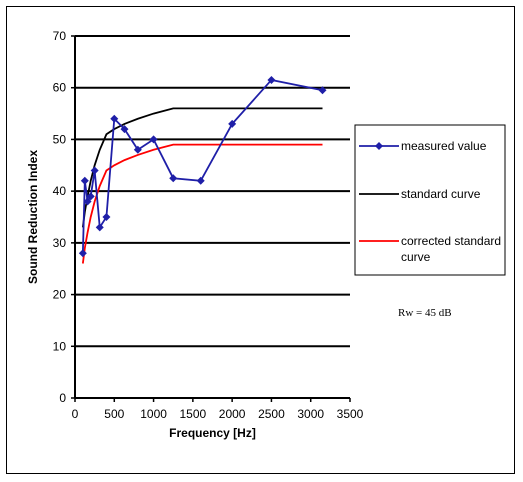 The height and width of the screenshot is (482, 523). What do you see at coordinates (153, 414) in the screenshot?
I see `x-tick-label-1000: 1000` at bounding box center [153, 414].